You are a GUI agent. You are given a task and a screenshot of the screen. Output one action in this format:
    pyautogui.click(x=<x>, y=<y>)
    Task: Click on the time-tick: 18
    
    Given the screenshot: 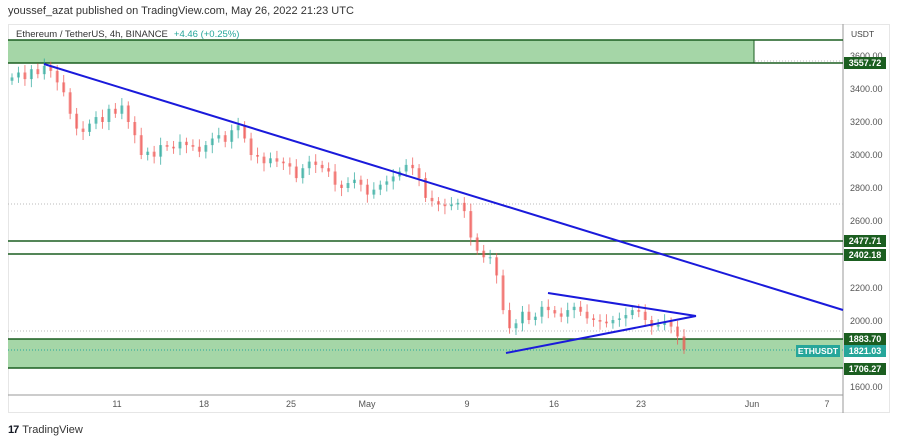 What is the action you would take?
    pyautogui.click(x=204, y=404)
    